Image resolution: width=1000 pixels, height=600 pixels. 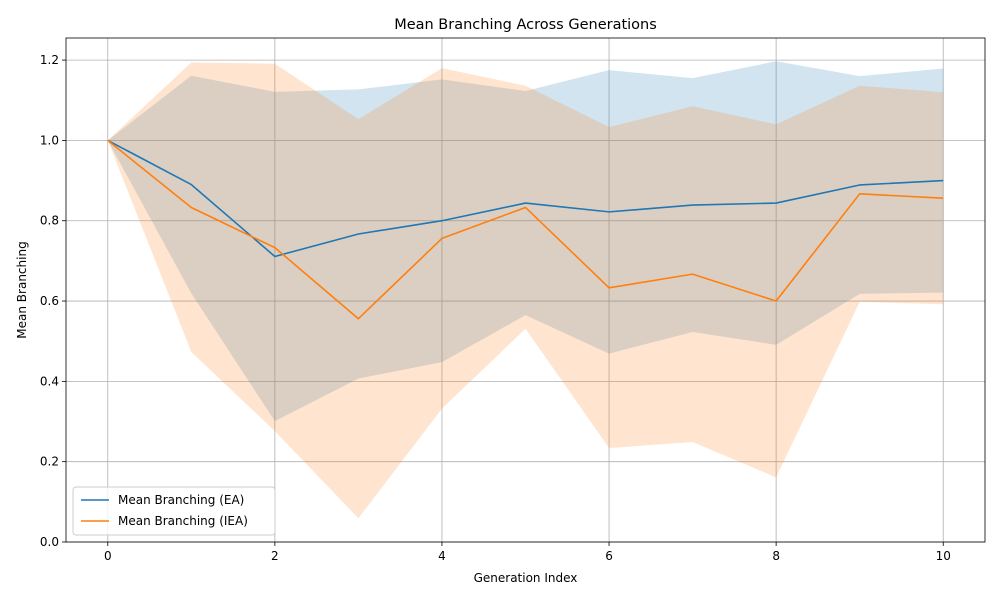 What do you see at coordinates (525, 25) in the screenshot?
I see `chart-title: Mean Branching Across Generations` at bounding box center [525, 25].